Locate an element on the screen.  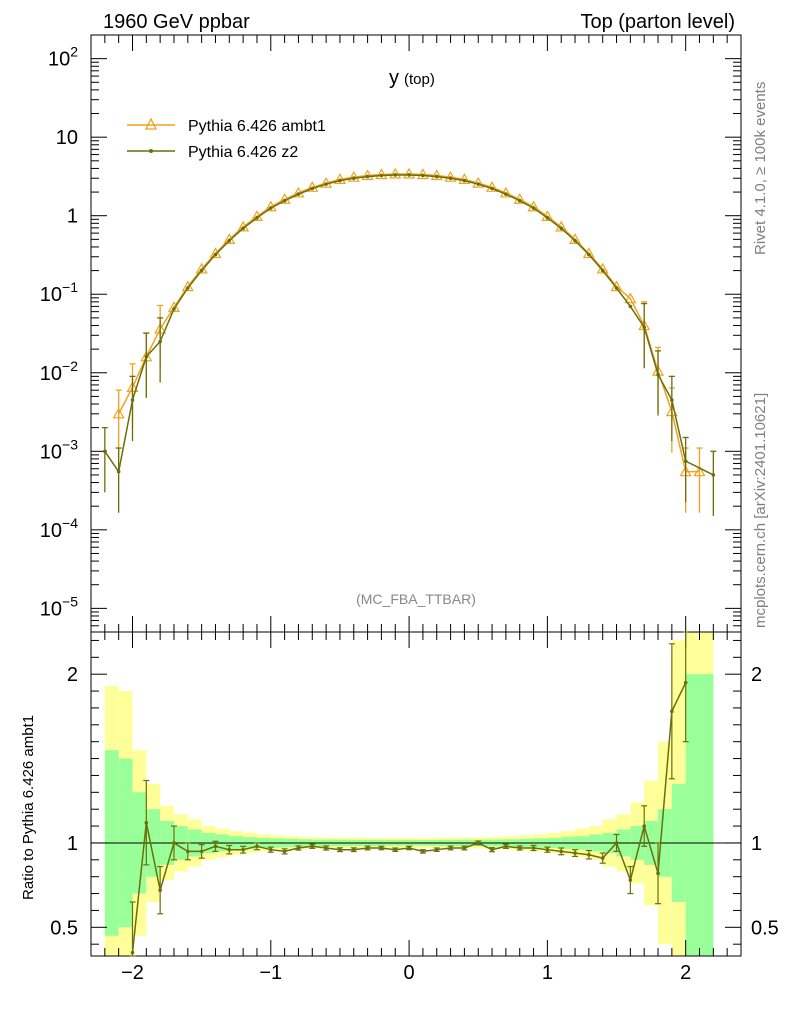
analysis-label: (MC_FBA_TTBAR) is located at coordinates (416, 599).